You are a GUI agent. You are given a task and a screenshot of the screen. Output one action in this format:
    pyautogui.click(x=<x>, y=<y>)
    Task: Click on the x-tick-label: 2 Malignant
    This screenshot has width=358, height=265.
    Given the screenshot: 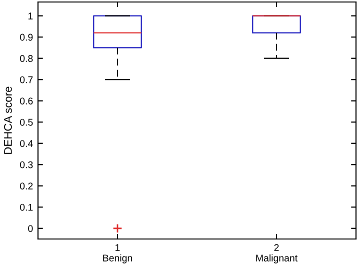 What is the action you would take?
    pyautogui.click(x=277, y=254)
    